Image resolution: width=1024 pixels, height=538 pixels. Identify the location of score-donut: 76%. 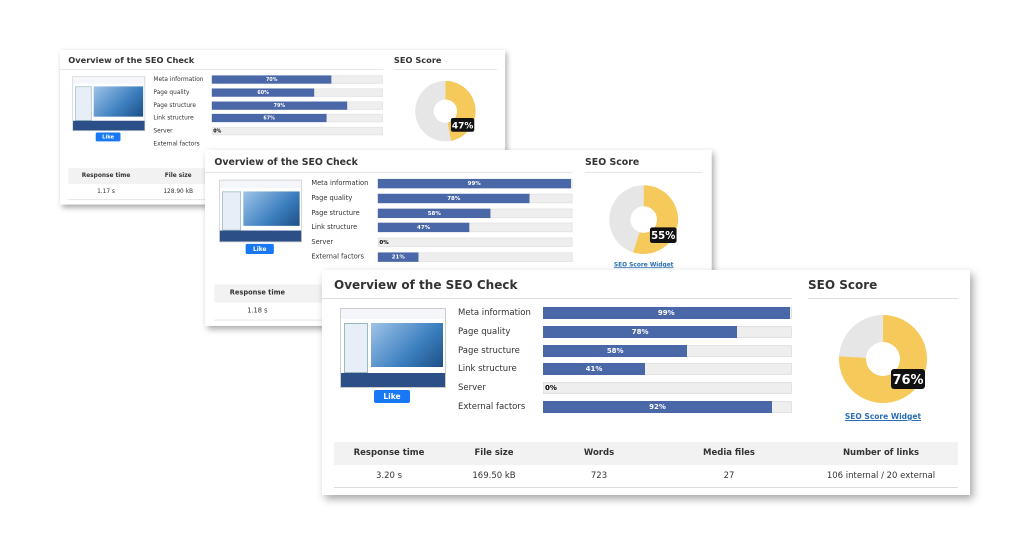
(883, 359).